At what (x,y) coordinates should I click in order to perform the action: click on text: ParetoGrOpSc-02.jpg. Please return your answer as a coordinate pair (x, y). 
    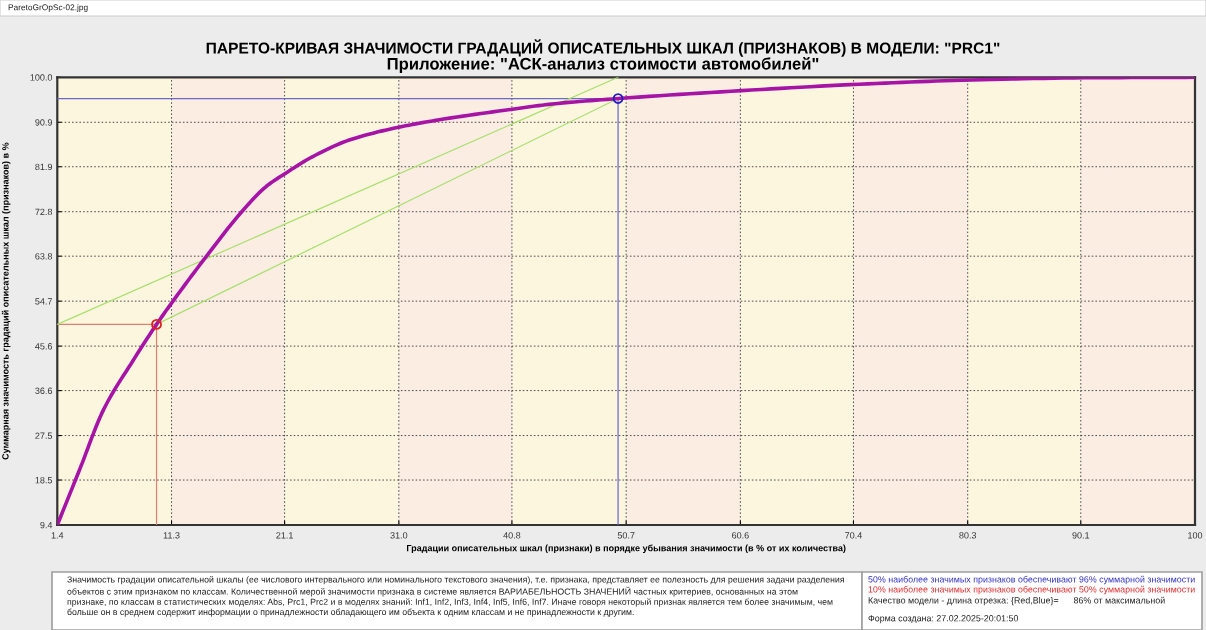
    Looking at the image, I should click on (48, 8).